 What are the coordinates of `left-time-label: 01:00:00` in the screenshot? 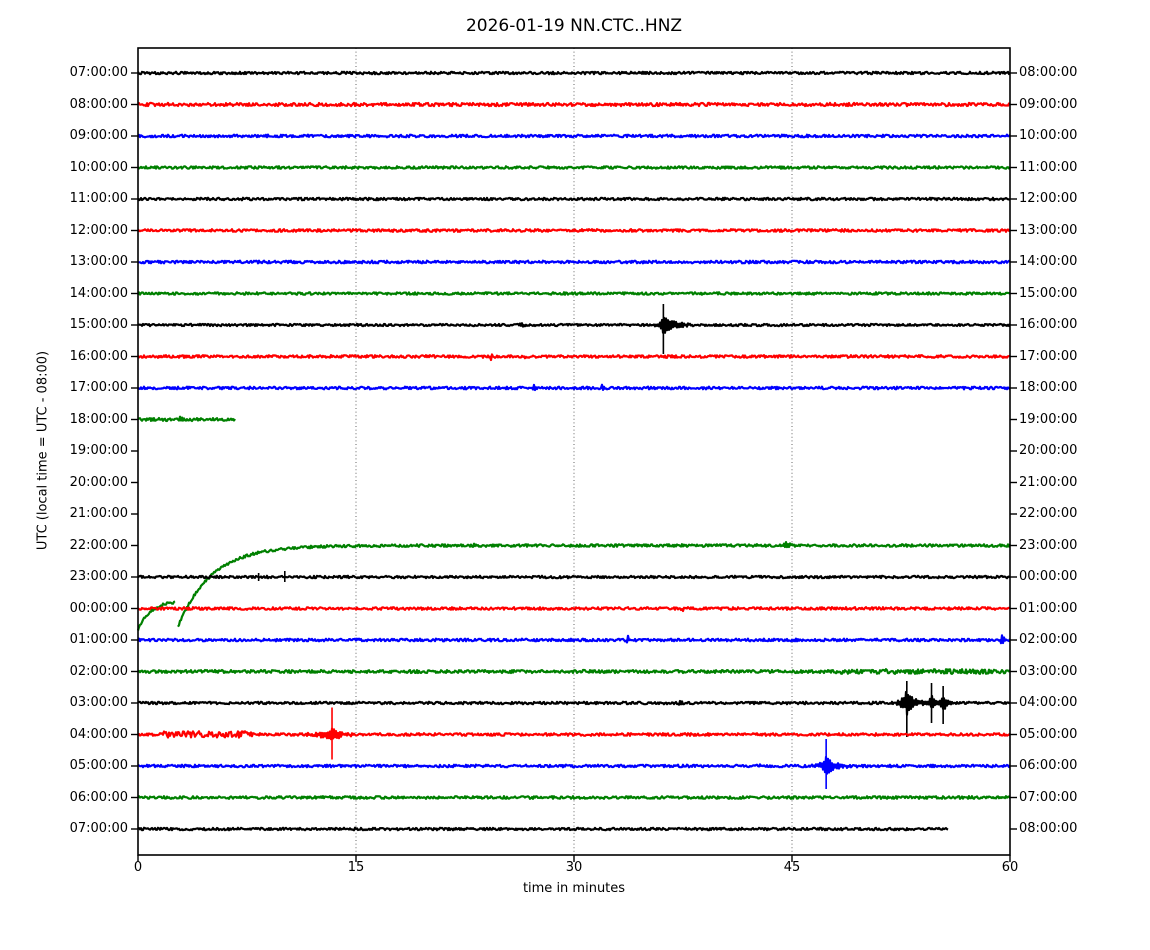 It's located at (98, 639).